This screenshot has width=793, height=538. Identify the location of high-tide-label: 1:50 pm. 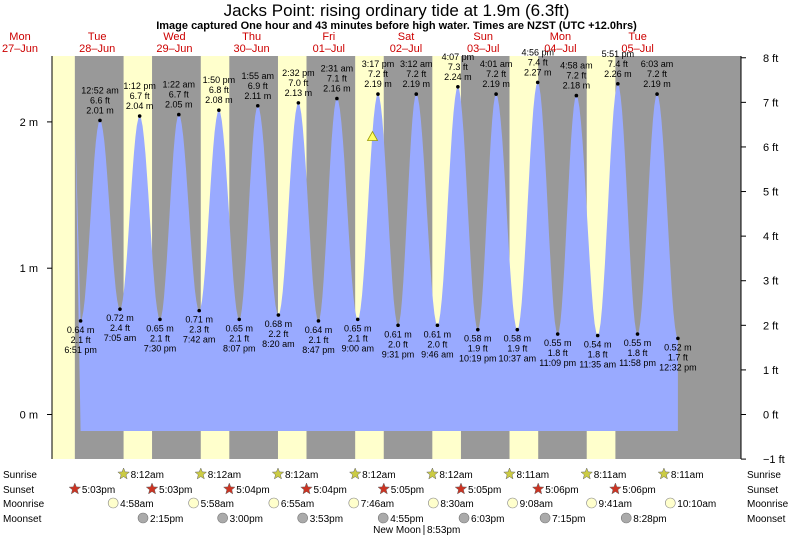
(219, 80).